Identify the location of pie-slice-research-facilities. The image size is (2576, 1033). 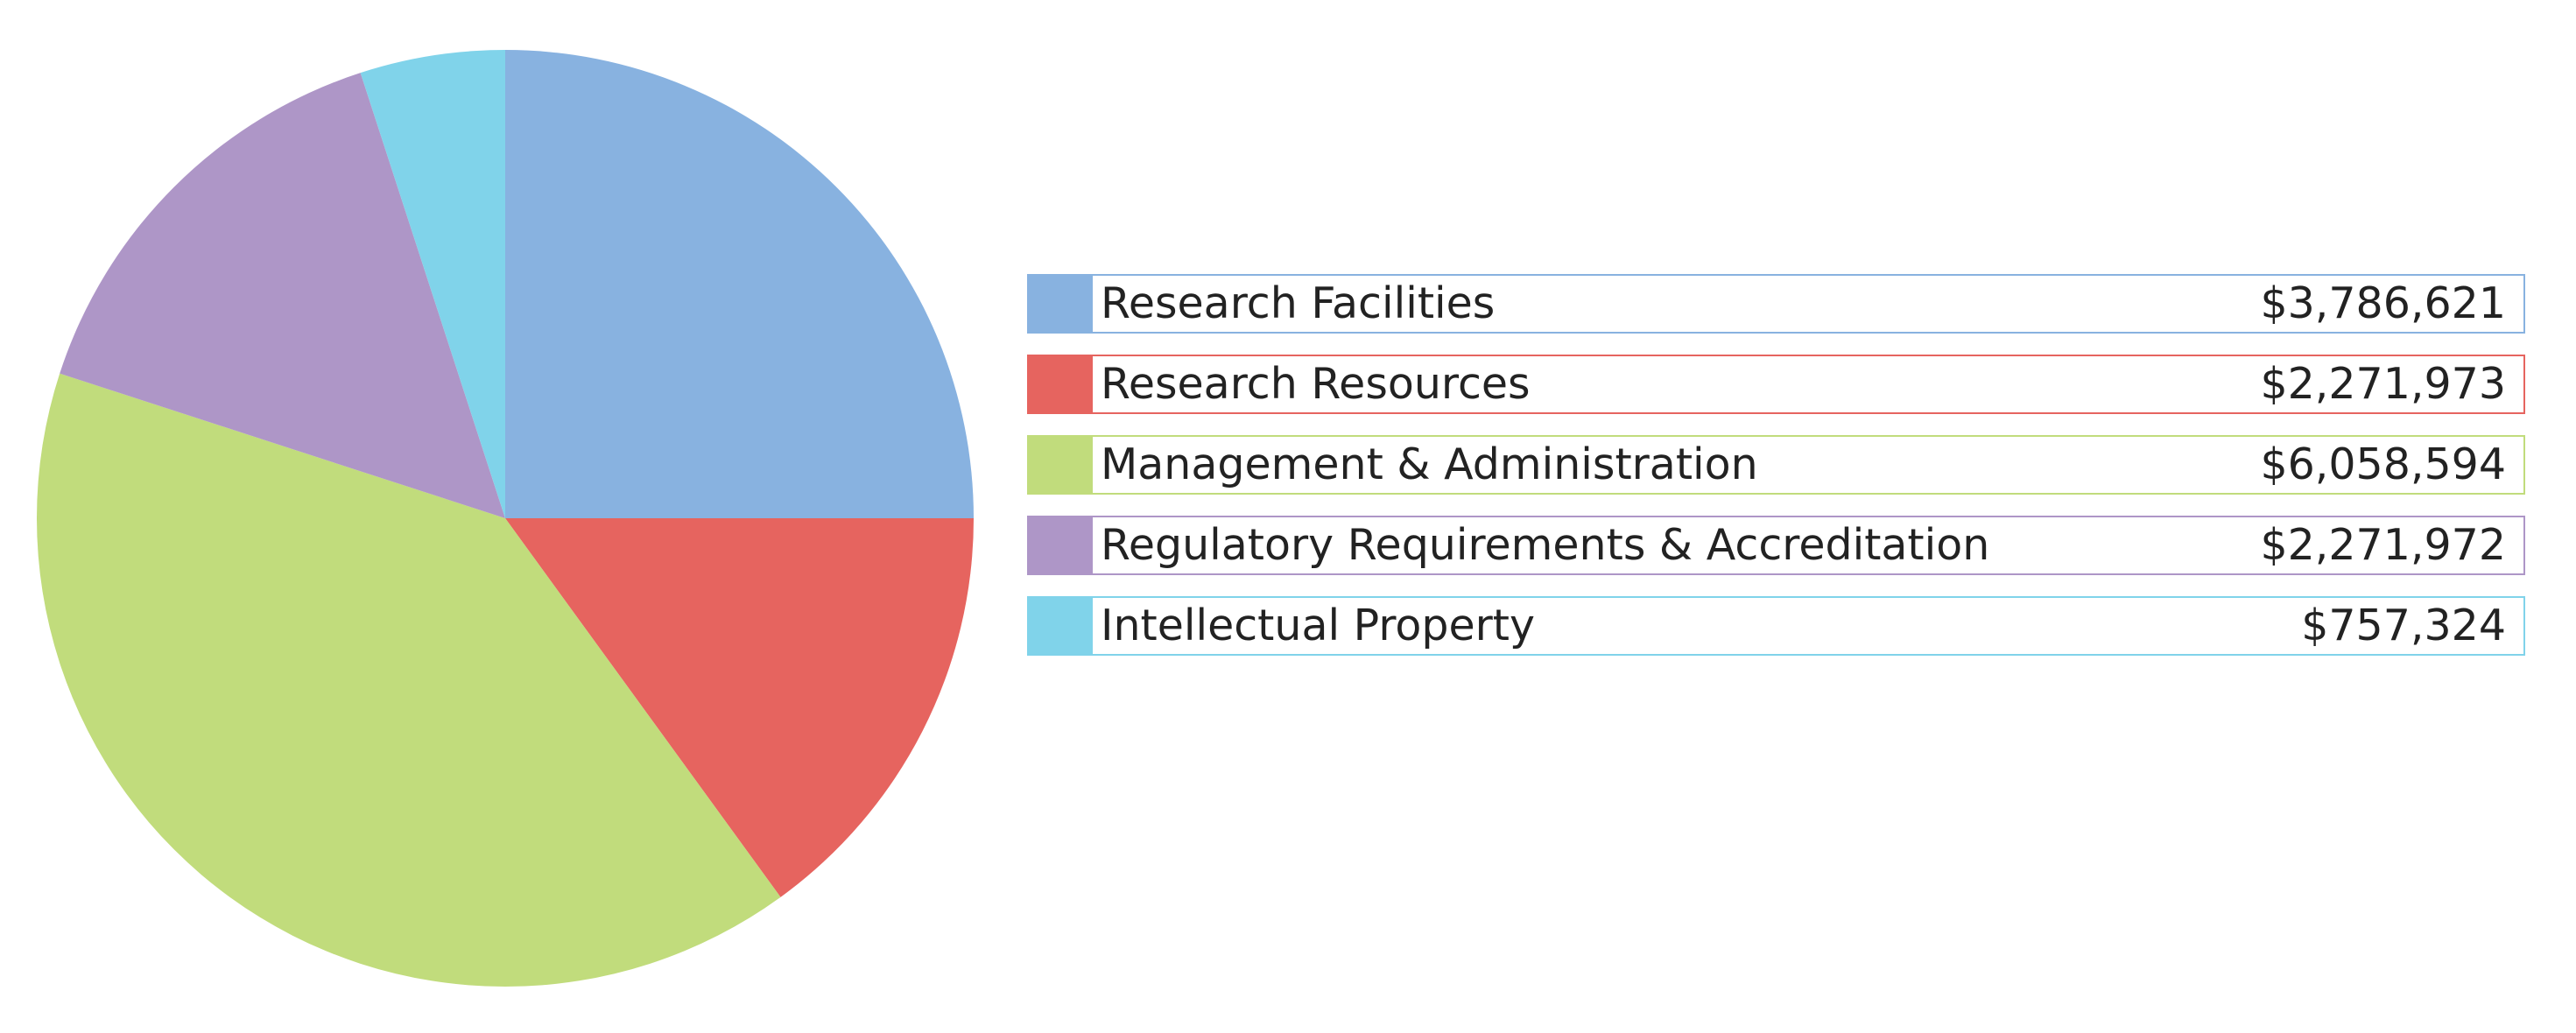
(739, 284).